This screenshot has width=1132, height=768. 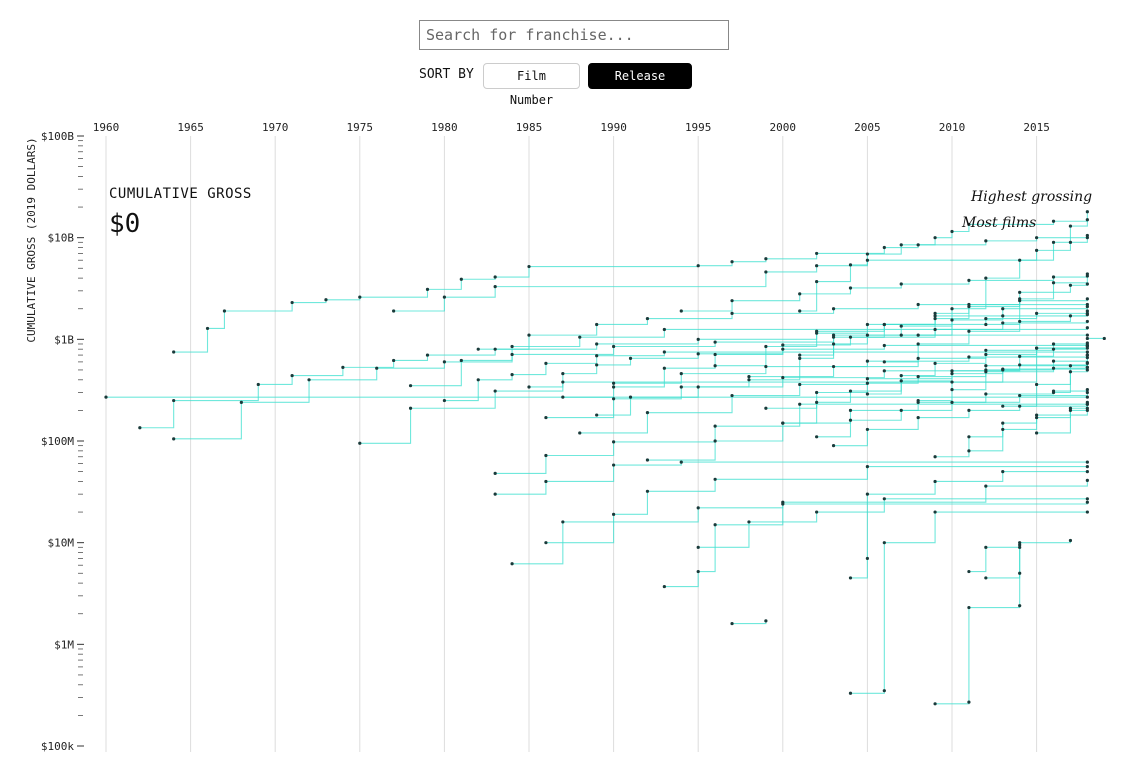 What do you see at coordinates (190, 127) in the screenshot?
I see `x-tick-1965: 1965` at bounding box center [190, 127].